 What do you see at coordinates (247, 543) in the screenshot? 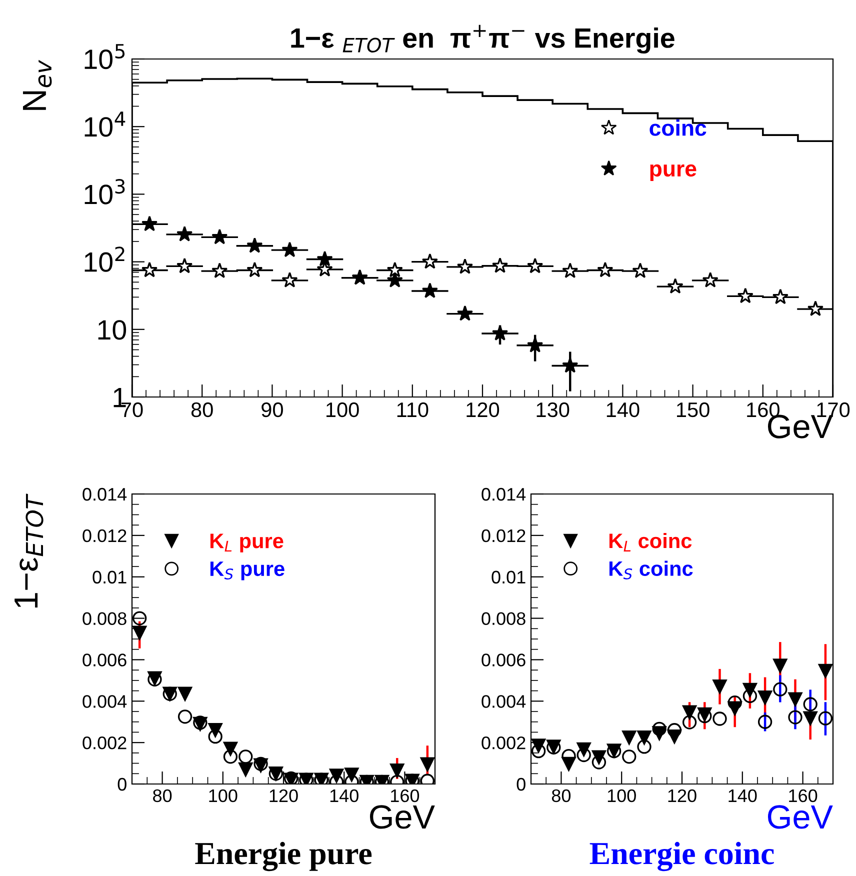
I see `legend-label: K$_{L}$ pure` at bounding box center [247, 543].